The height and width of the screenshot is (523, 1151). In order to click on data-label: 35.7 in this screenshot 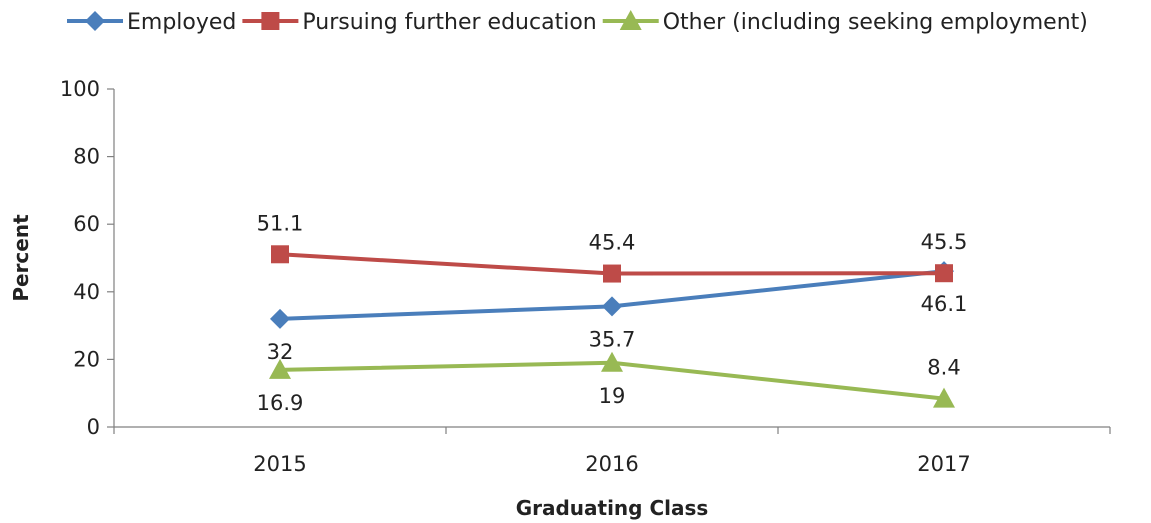, I will do `click(612, 339)`.